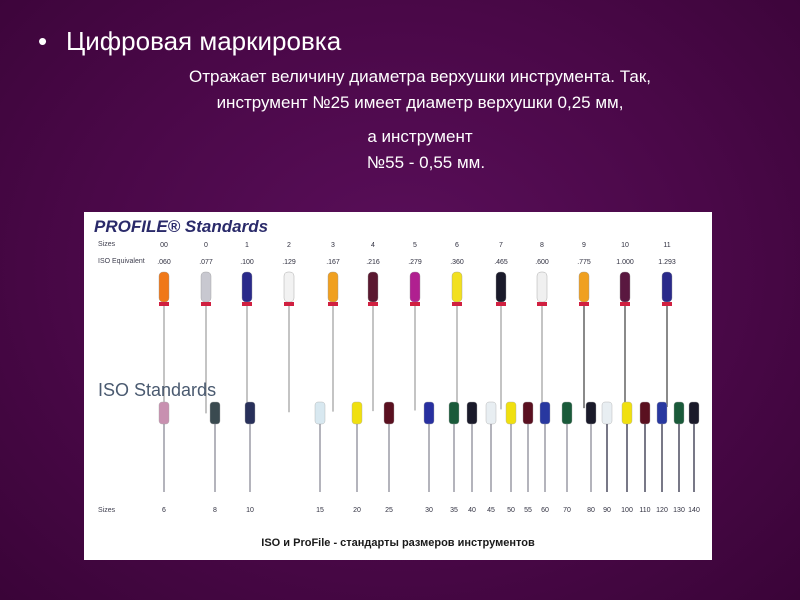 Image resolution: width=800 pixels, height=600 pixels. I want to click on iso-size-label: 10, so click(250, 510).